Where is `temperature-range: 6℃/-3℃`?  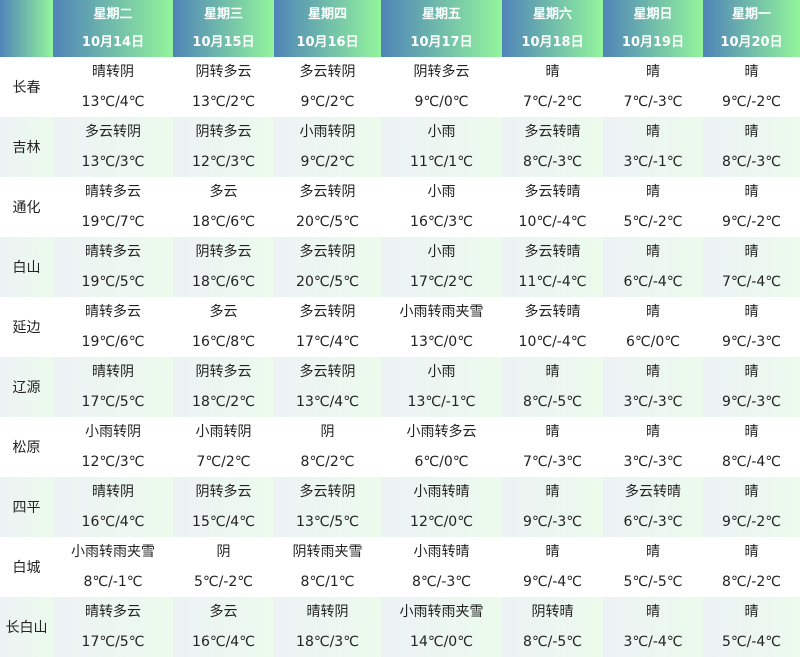
temperature-range: 6℃/-3℃ is located at coordinates (653, 522).